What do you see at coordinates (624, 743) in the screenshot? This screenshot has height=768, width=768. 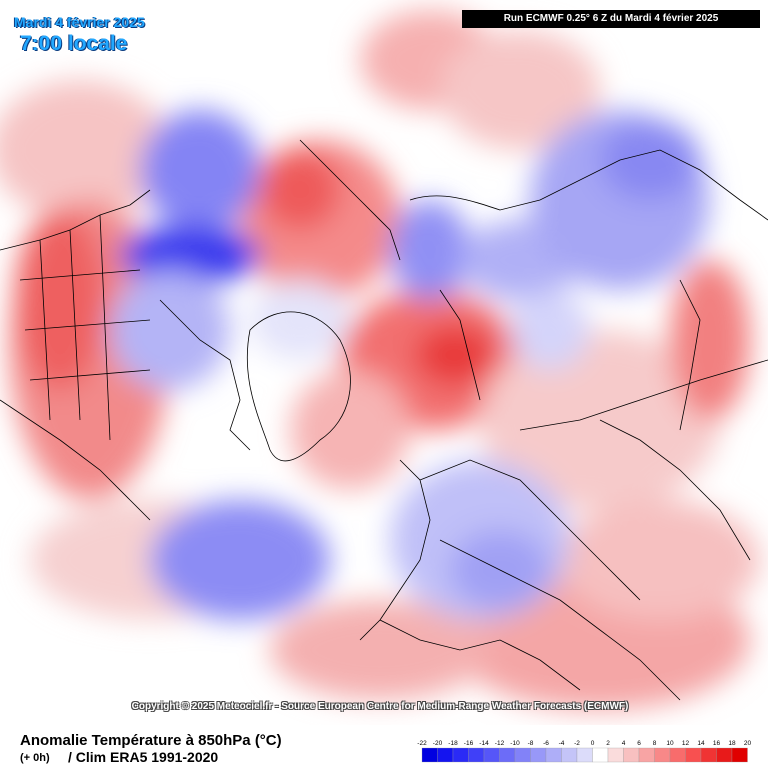 I see `legend-tick-label: 4` at bounding box center [624, 743].